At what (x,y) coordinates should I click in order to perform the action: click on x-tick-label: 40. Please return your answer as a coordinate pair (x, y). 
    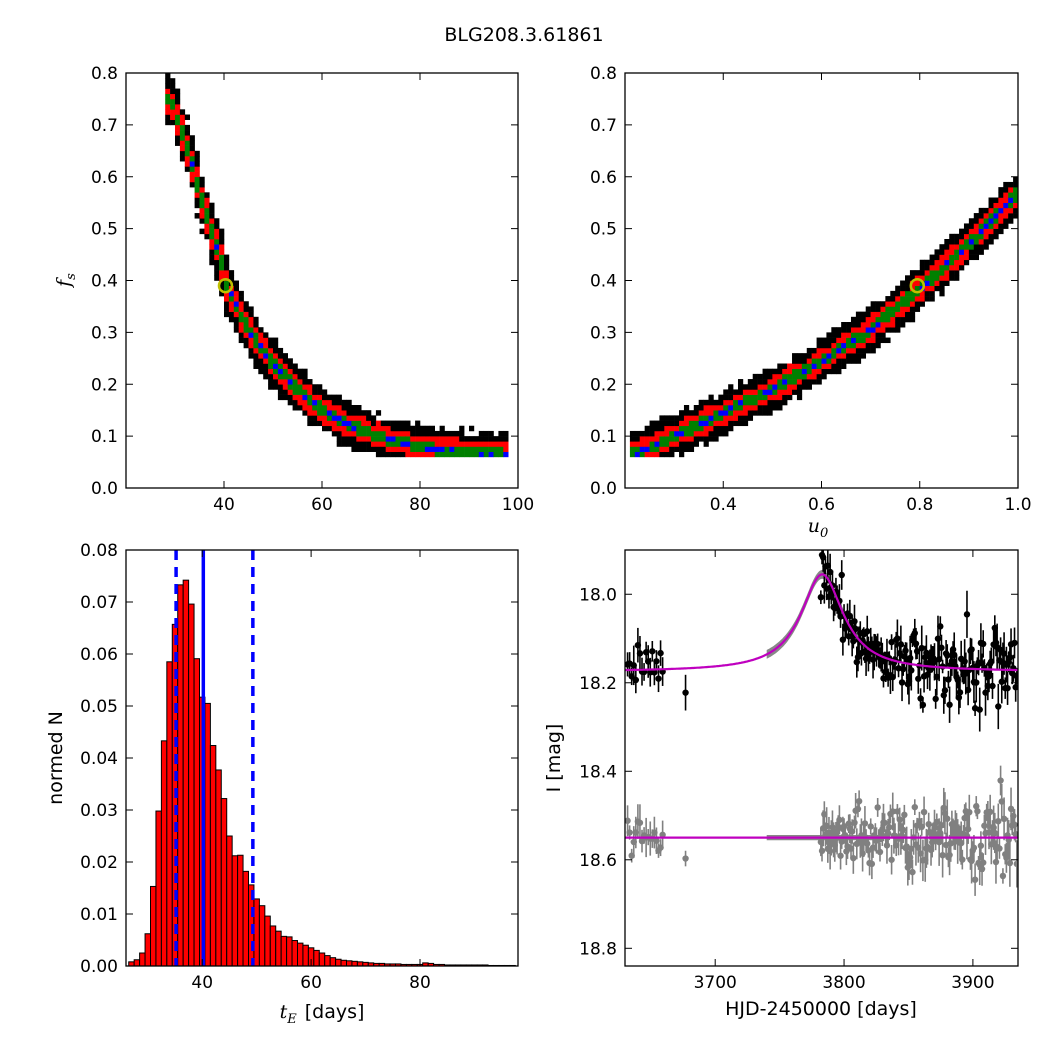
    Looking at the image, I should click on (224, 505).